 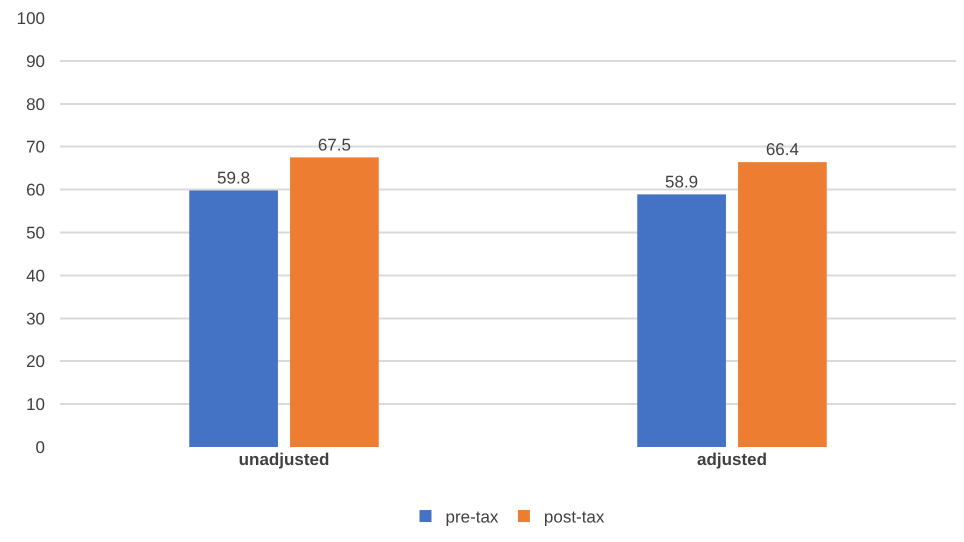 What do you see at coordinates (35, 404) in the screenshot?
I see `y-tick-label: 10` at bounding box center [35, 404].